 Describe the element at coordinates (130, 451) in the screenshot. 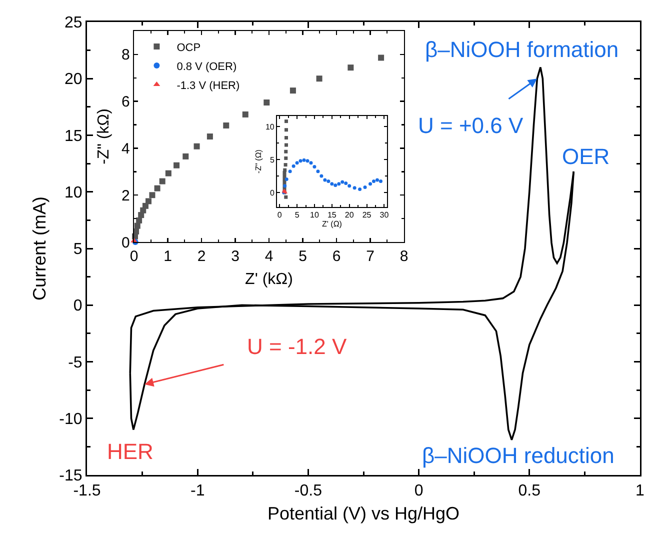

I see `annotation: HER` at that location.